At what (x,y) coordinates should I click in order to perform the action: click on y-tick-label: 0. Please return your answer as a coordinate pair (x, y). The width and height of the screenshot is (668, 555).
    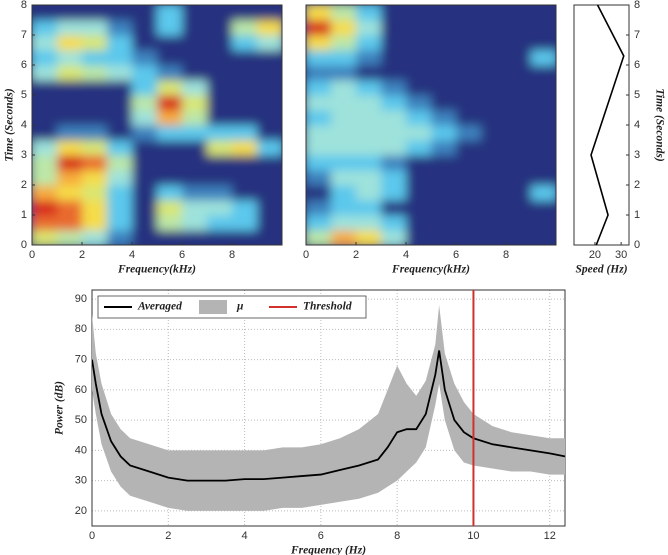
    Looking at the image, I should click on (637, 245).